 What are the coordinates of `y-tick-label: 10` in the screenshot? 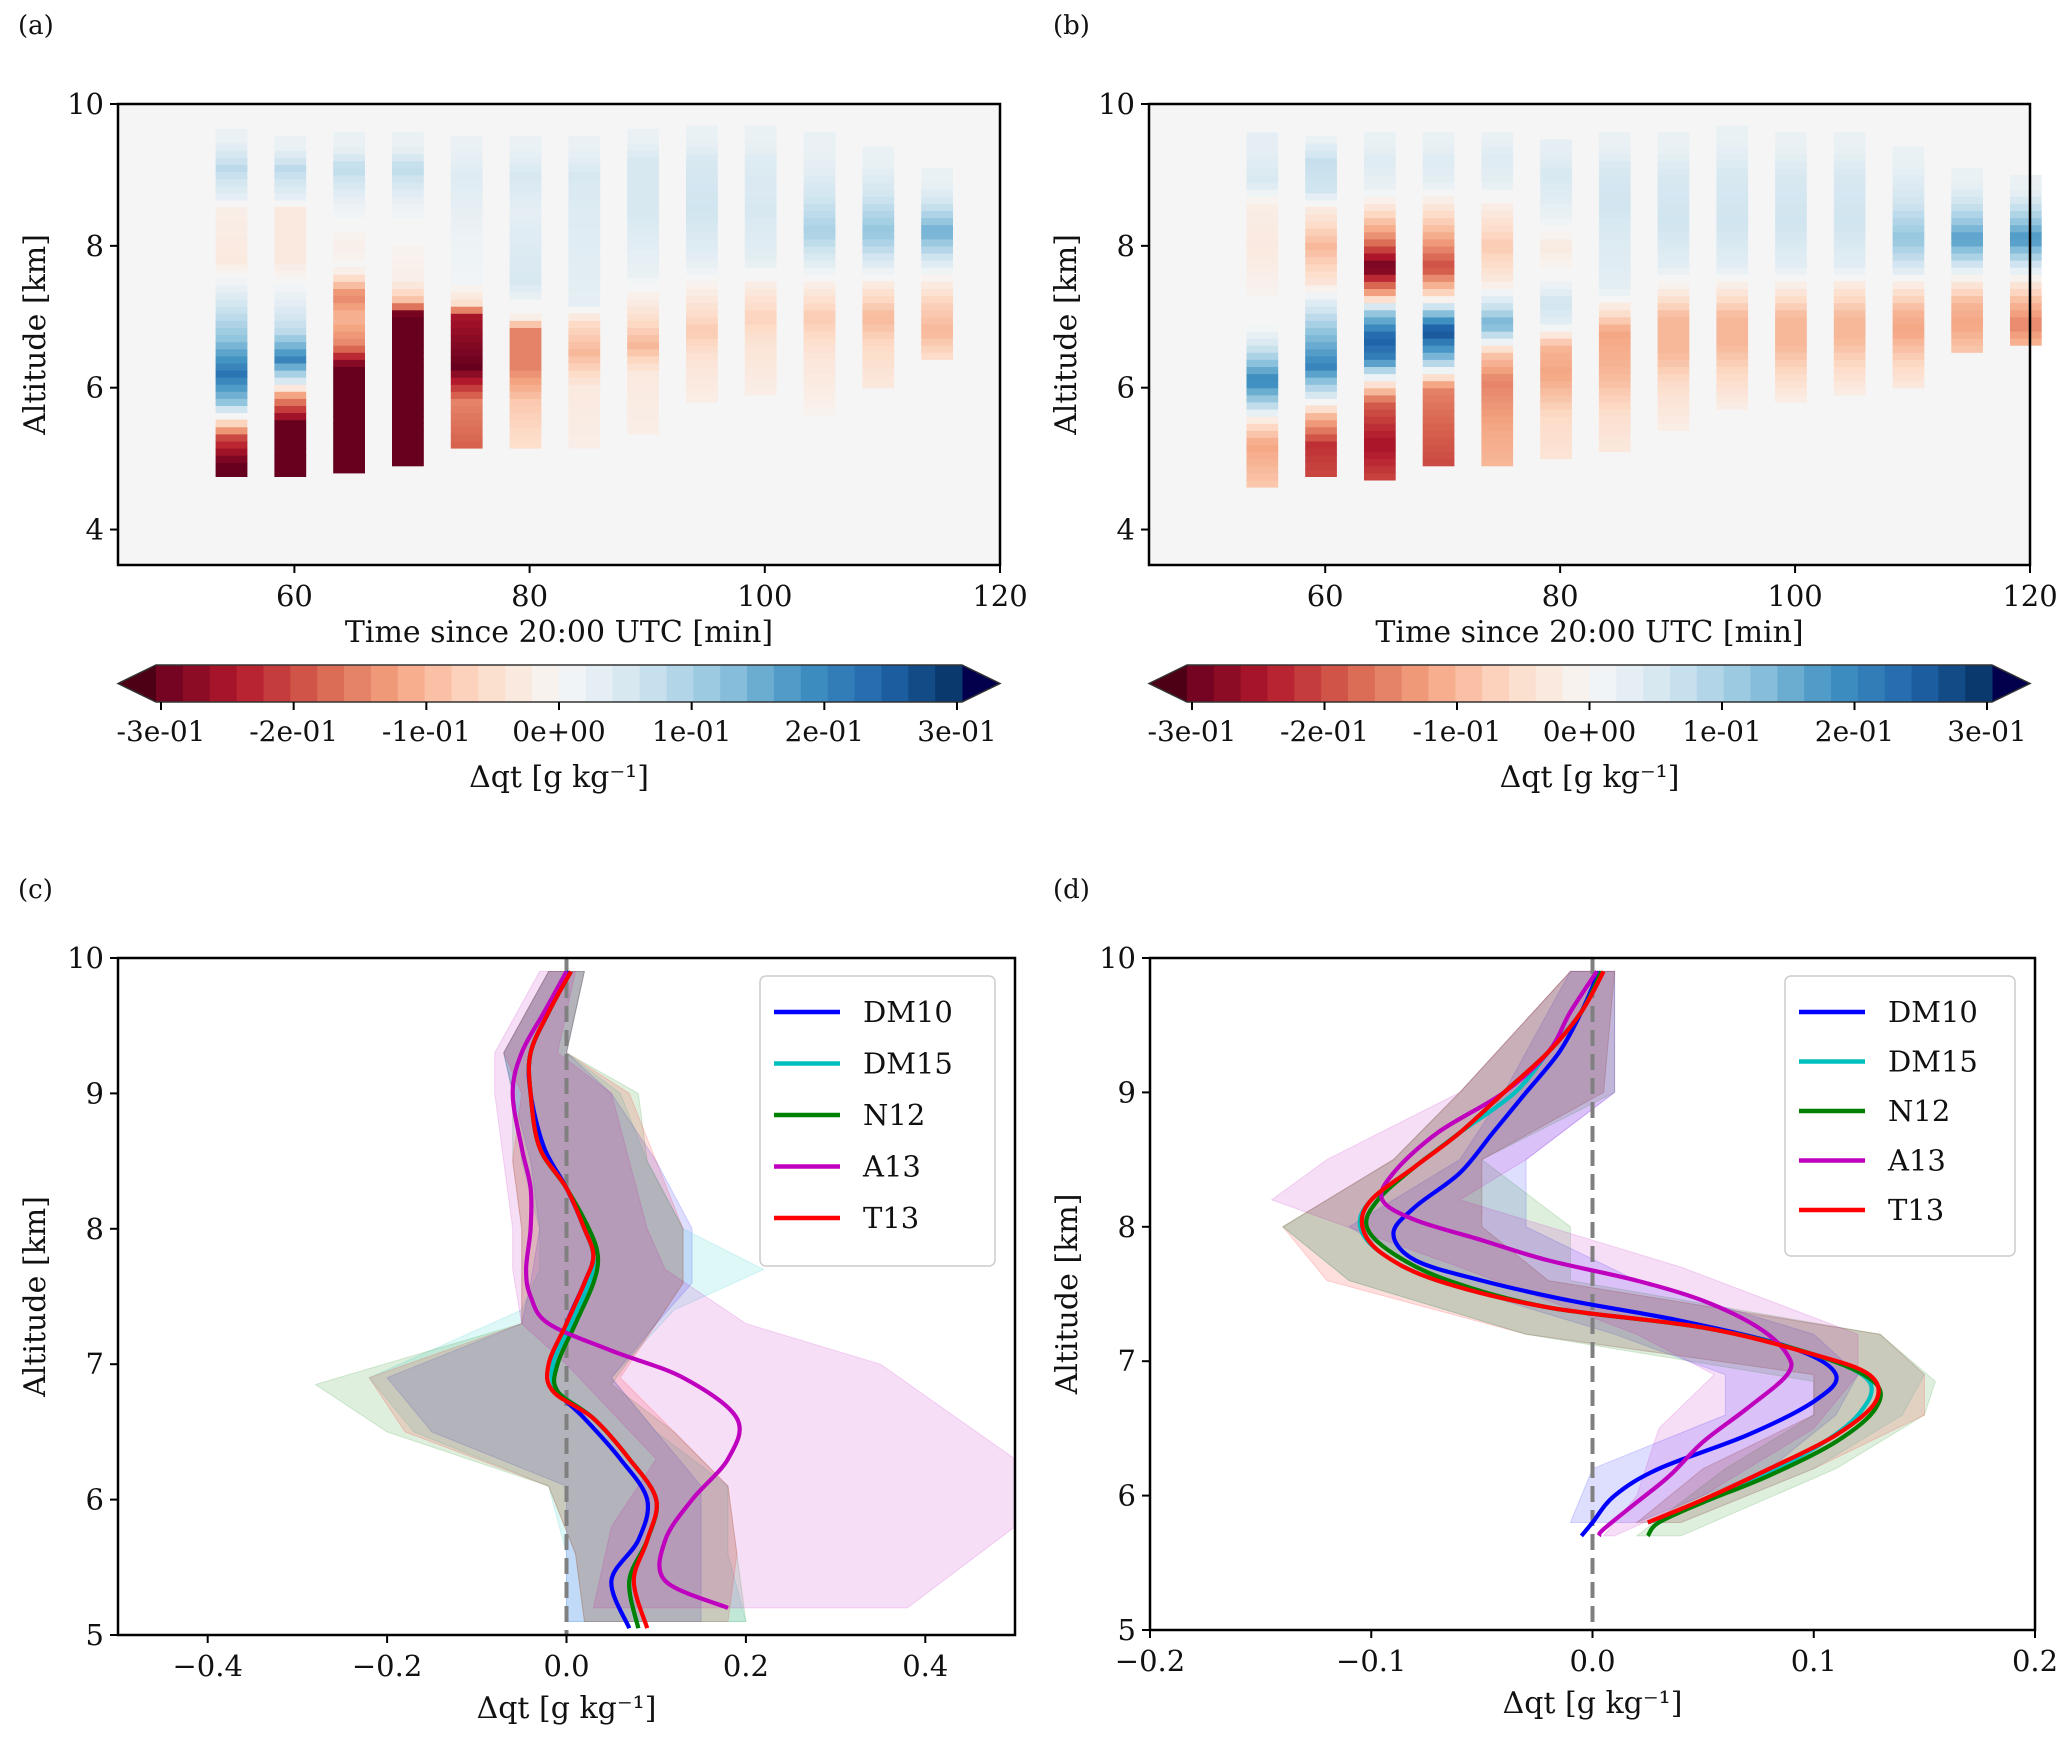 It's located at (1117, 958).